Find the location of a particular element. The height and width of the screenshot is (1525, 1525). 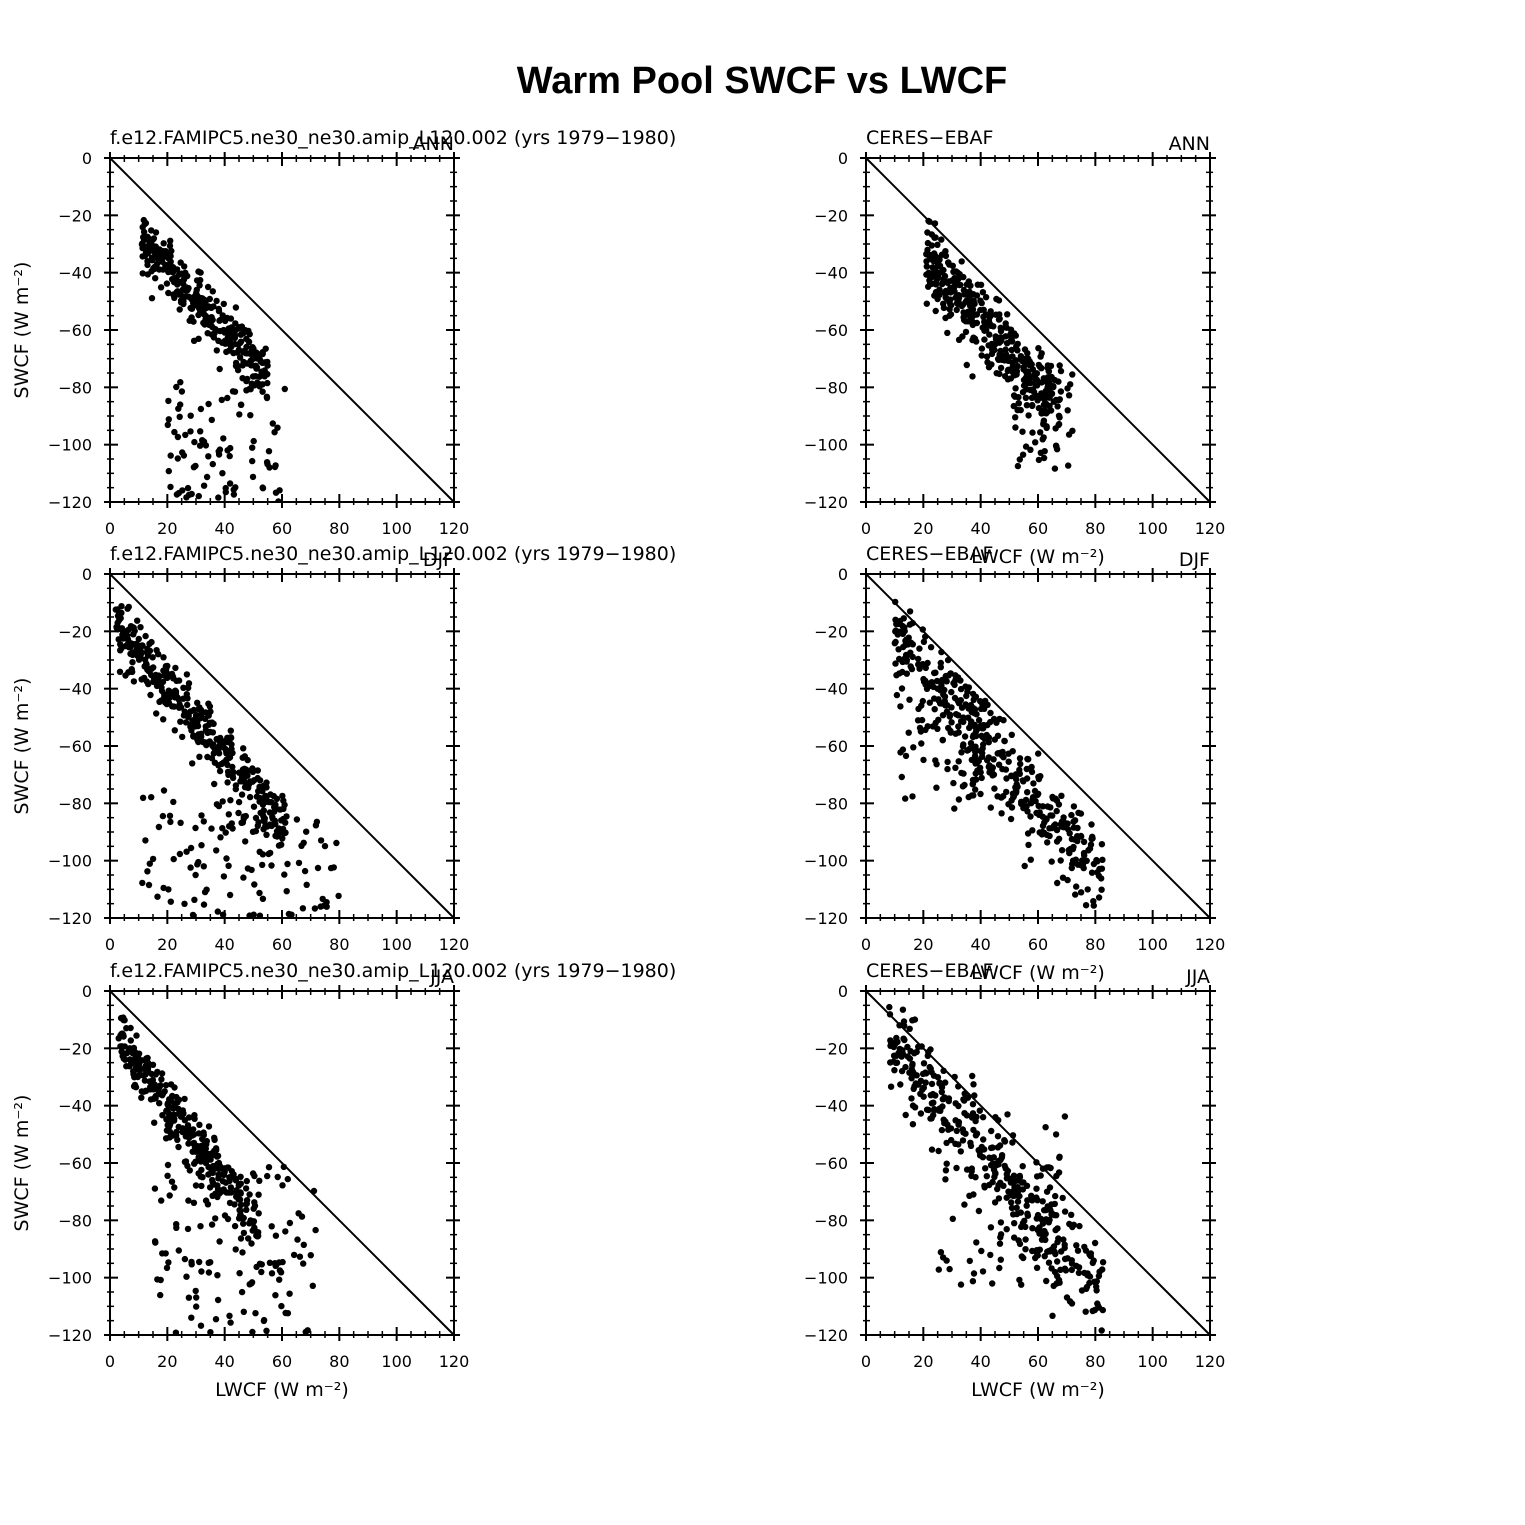

x-tick-label: 0 is located at coordinates (110, 528).